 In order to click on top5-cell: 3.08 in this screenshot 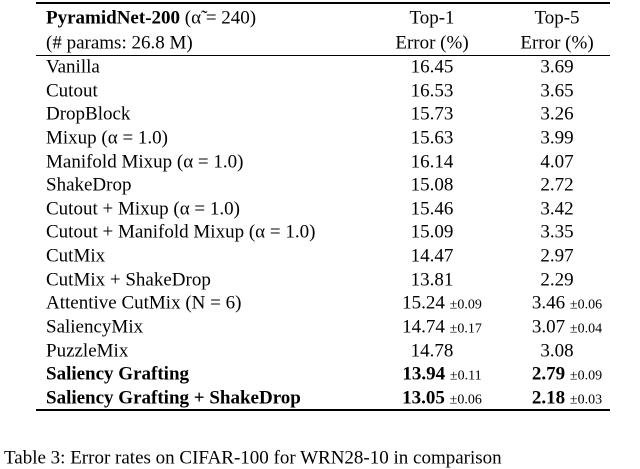, I will do `click(556, 350)`.